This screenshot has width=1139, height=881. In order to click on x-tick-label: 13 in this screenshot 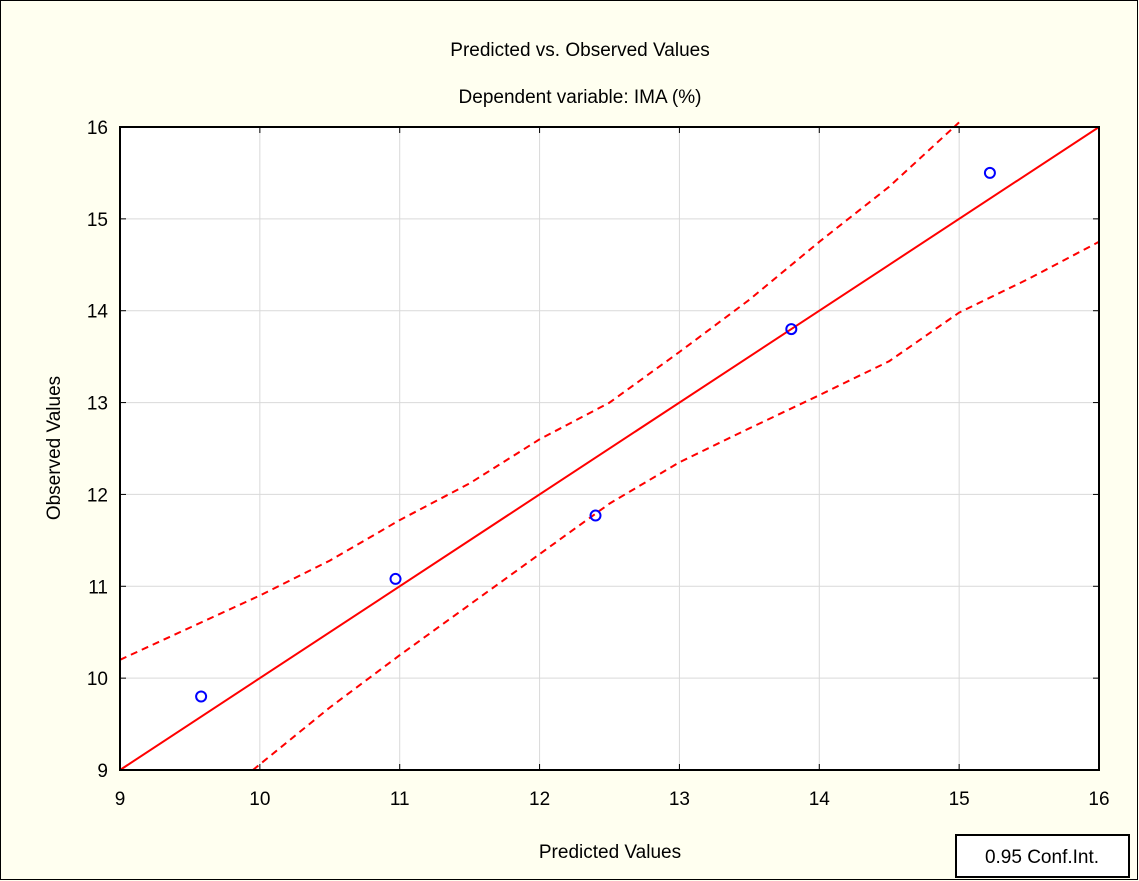, I will do `click(679, 799)`.